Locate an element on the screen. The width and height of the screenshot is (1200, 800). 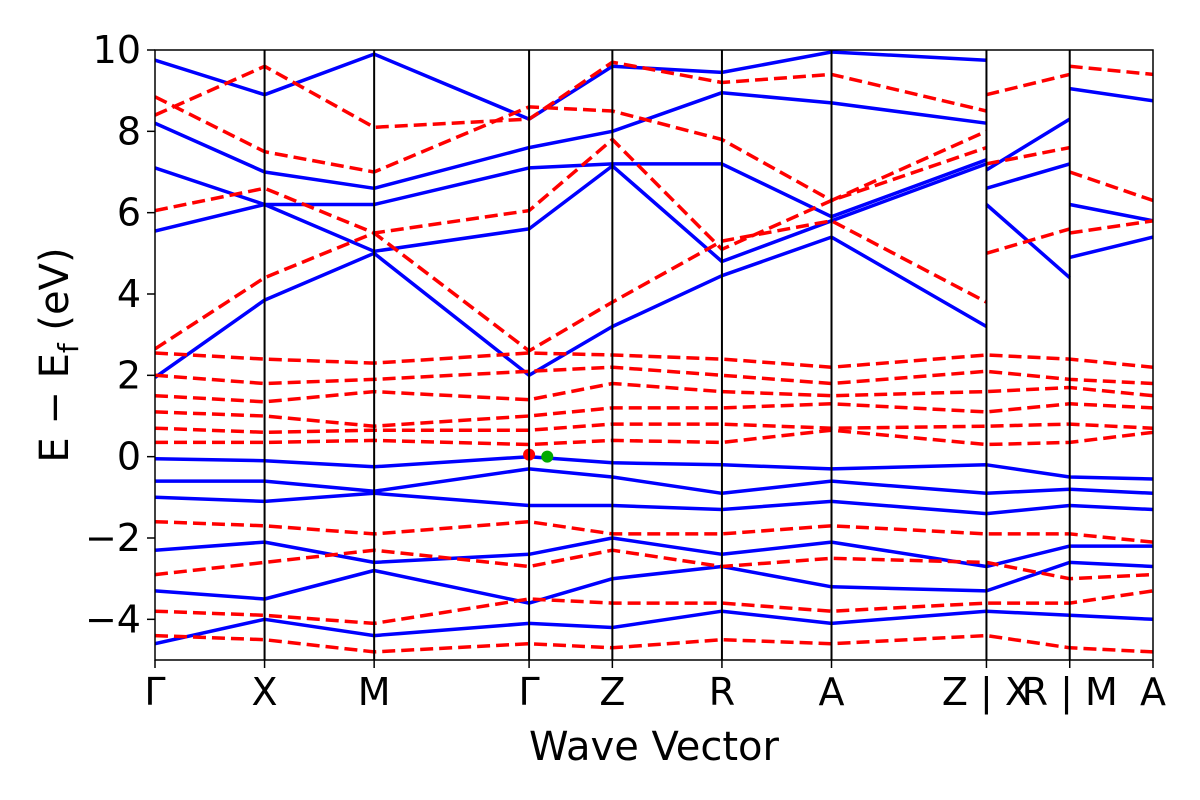
x-tick-label-6: A is located at coordinates (832, 692).